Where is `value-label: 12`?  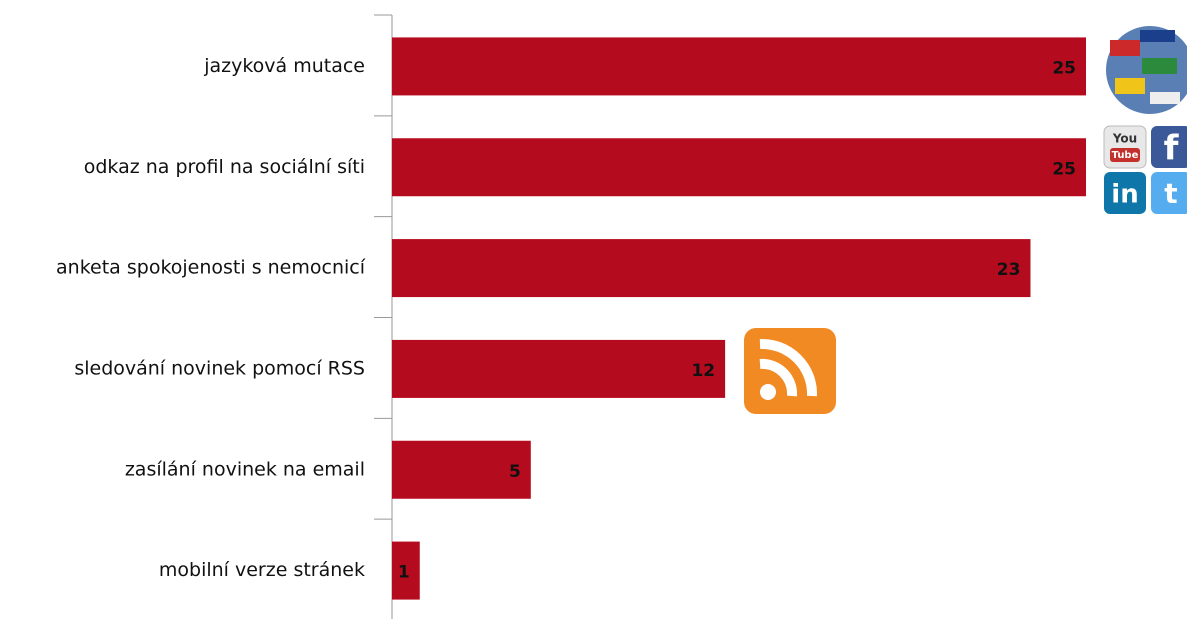 value-label: 12 is located at coordinates (703, 371).